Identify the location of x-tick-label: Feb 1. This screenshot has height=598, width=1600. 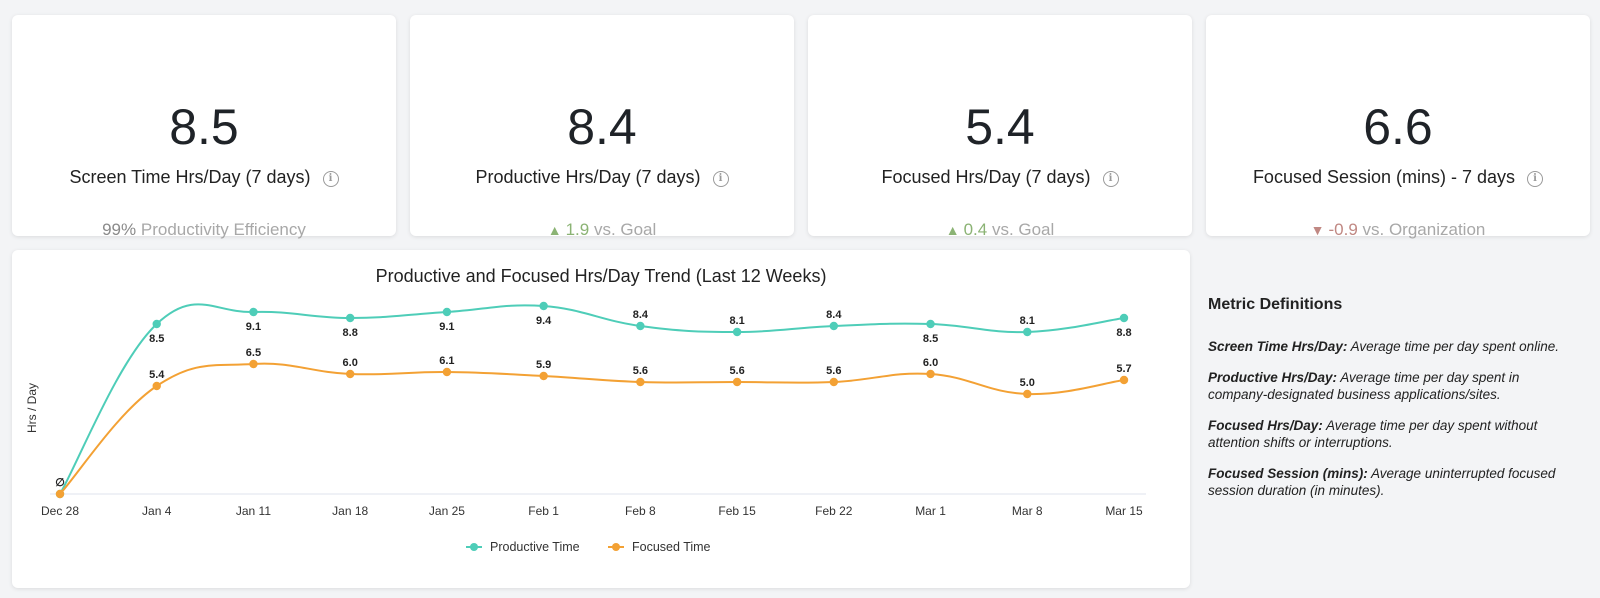
(543, 511).